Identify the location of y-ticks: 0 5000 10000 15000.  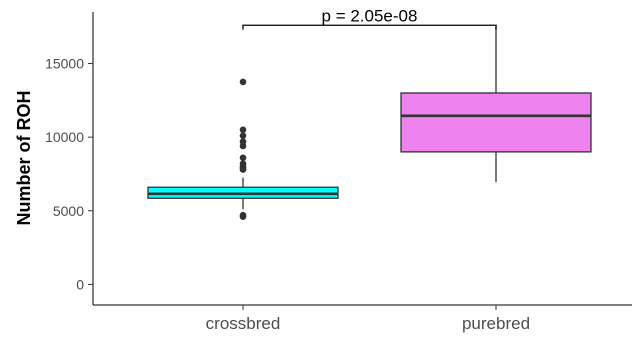
(69, 174).